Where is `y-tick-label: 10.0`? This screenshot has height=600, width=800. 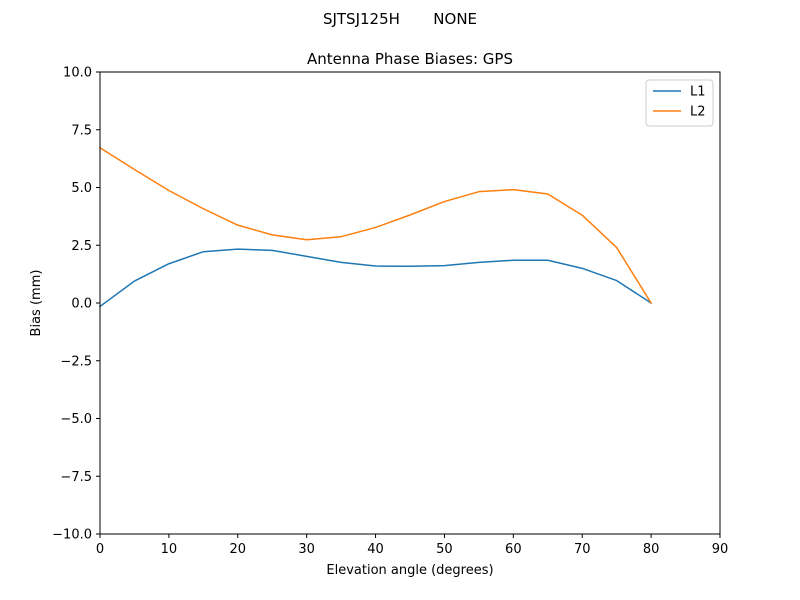
y-tick-label: 10.0 is located at coordinates (77, 73).